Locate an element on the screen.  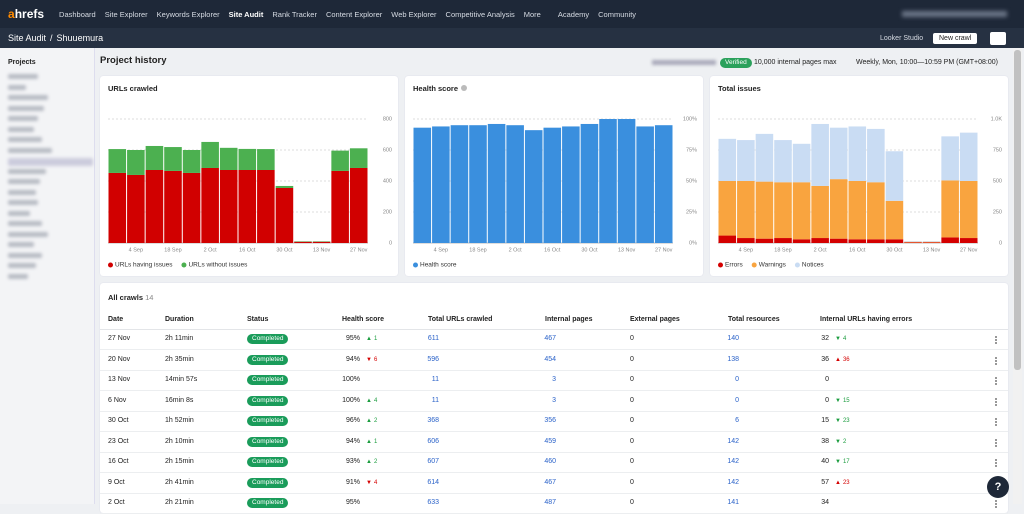
legend-label: Health score is located at coordinates (438, 265).